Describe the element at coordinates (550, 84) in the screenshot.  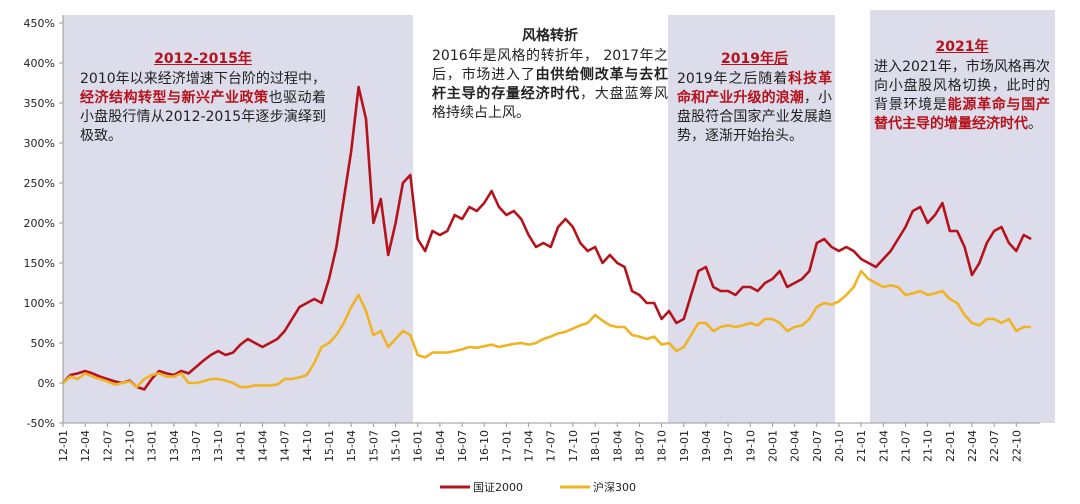
I see `annotation-highlight: 由供给侧改革与去杠杆主导的存量经济时代` at that location.